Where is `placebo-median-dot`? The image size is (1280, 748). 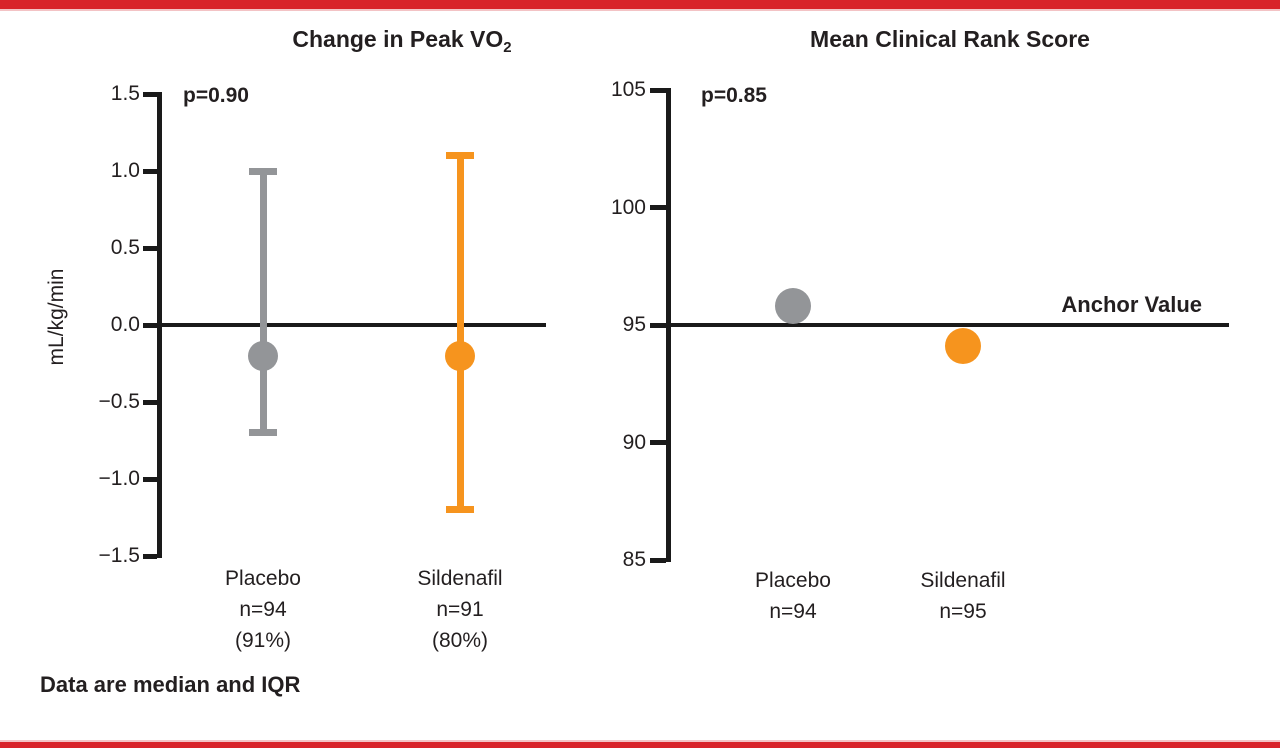 placebo-median-dot is located at coordinates (263, 355).